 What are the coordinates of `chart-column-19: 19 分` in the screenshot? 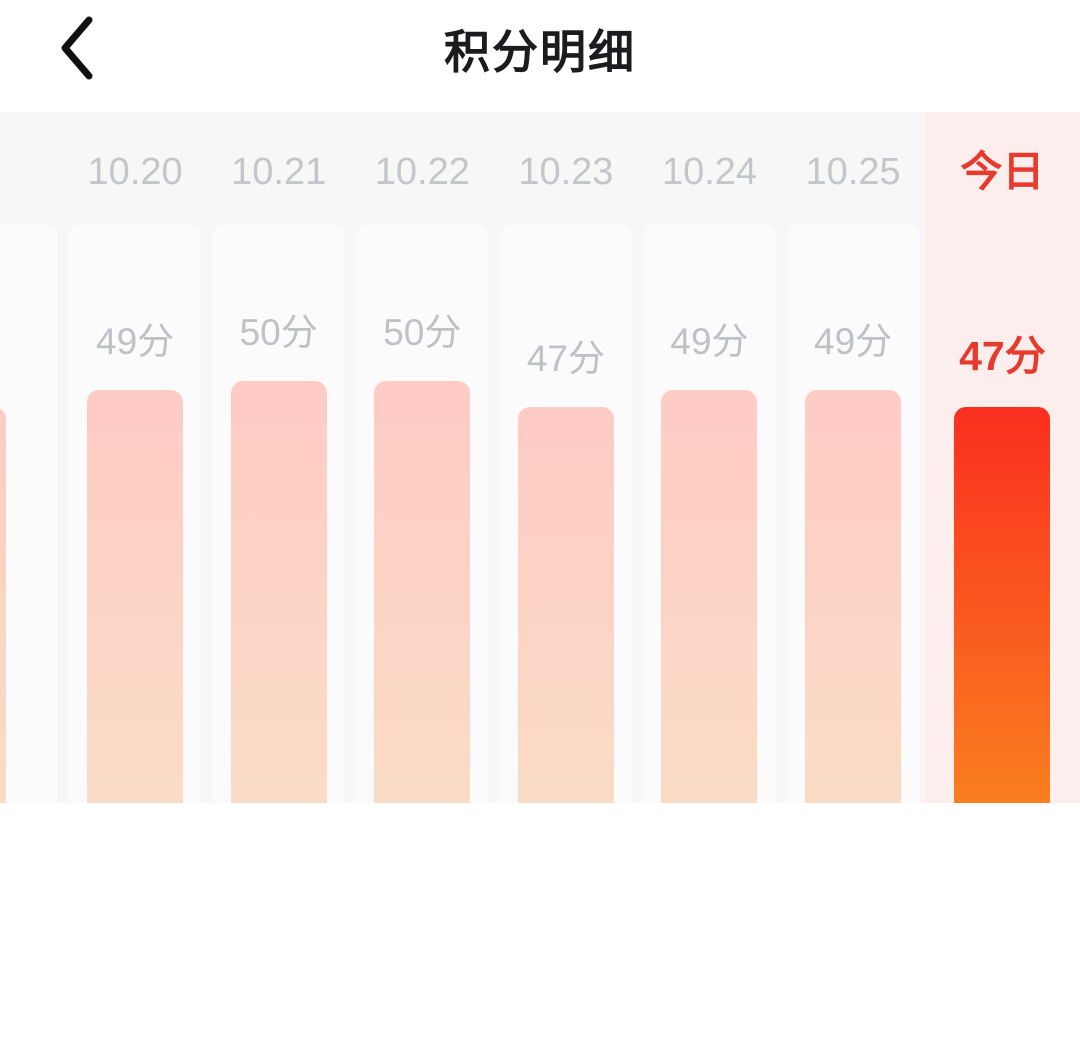 It's located at (31, 457).